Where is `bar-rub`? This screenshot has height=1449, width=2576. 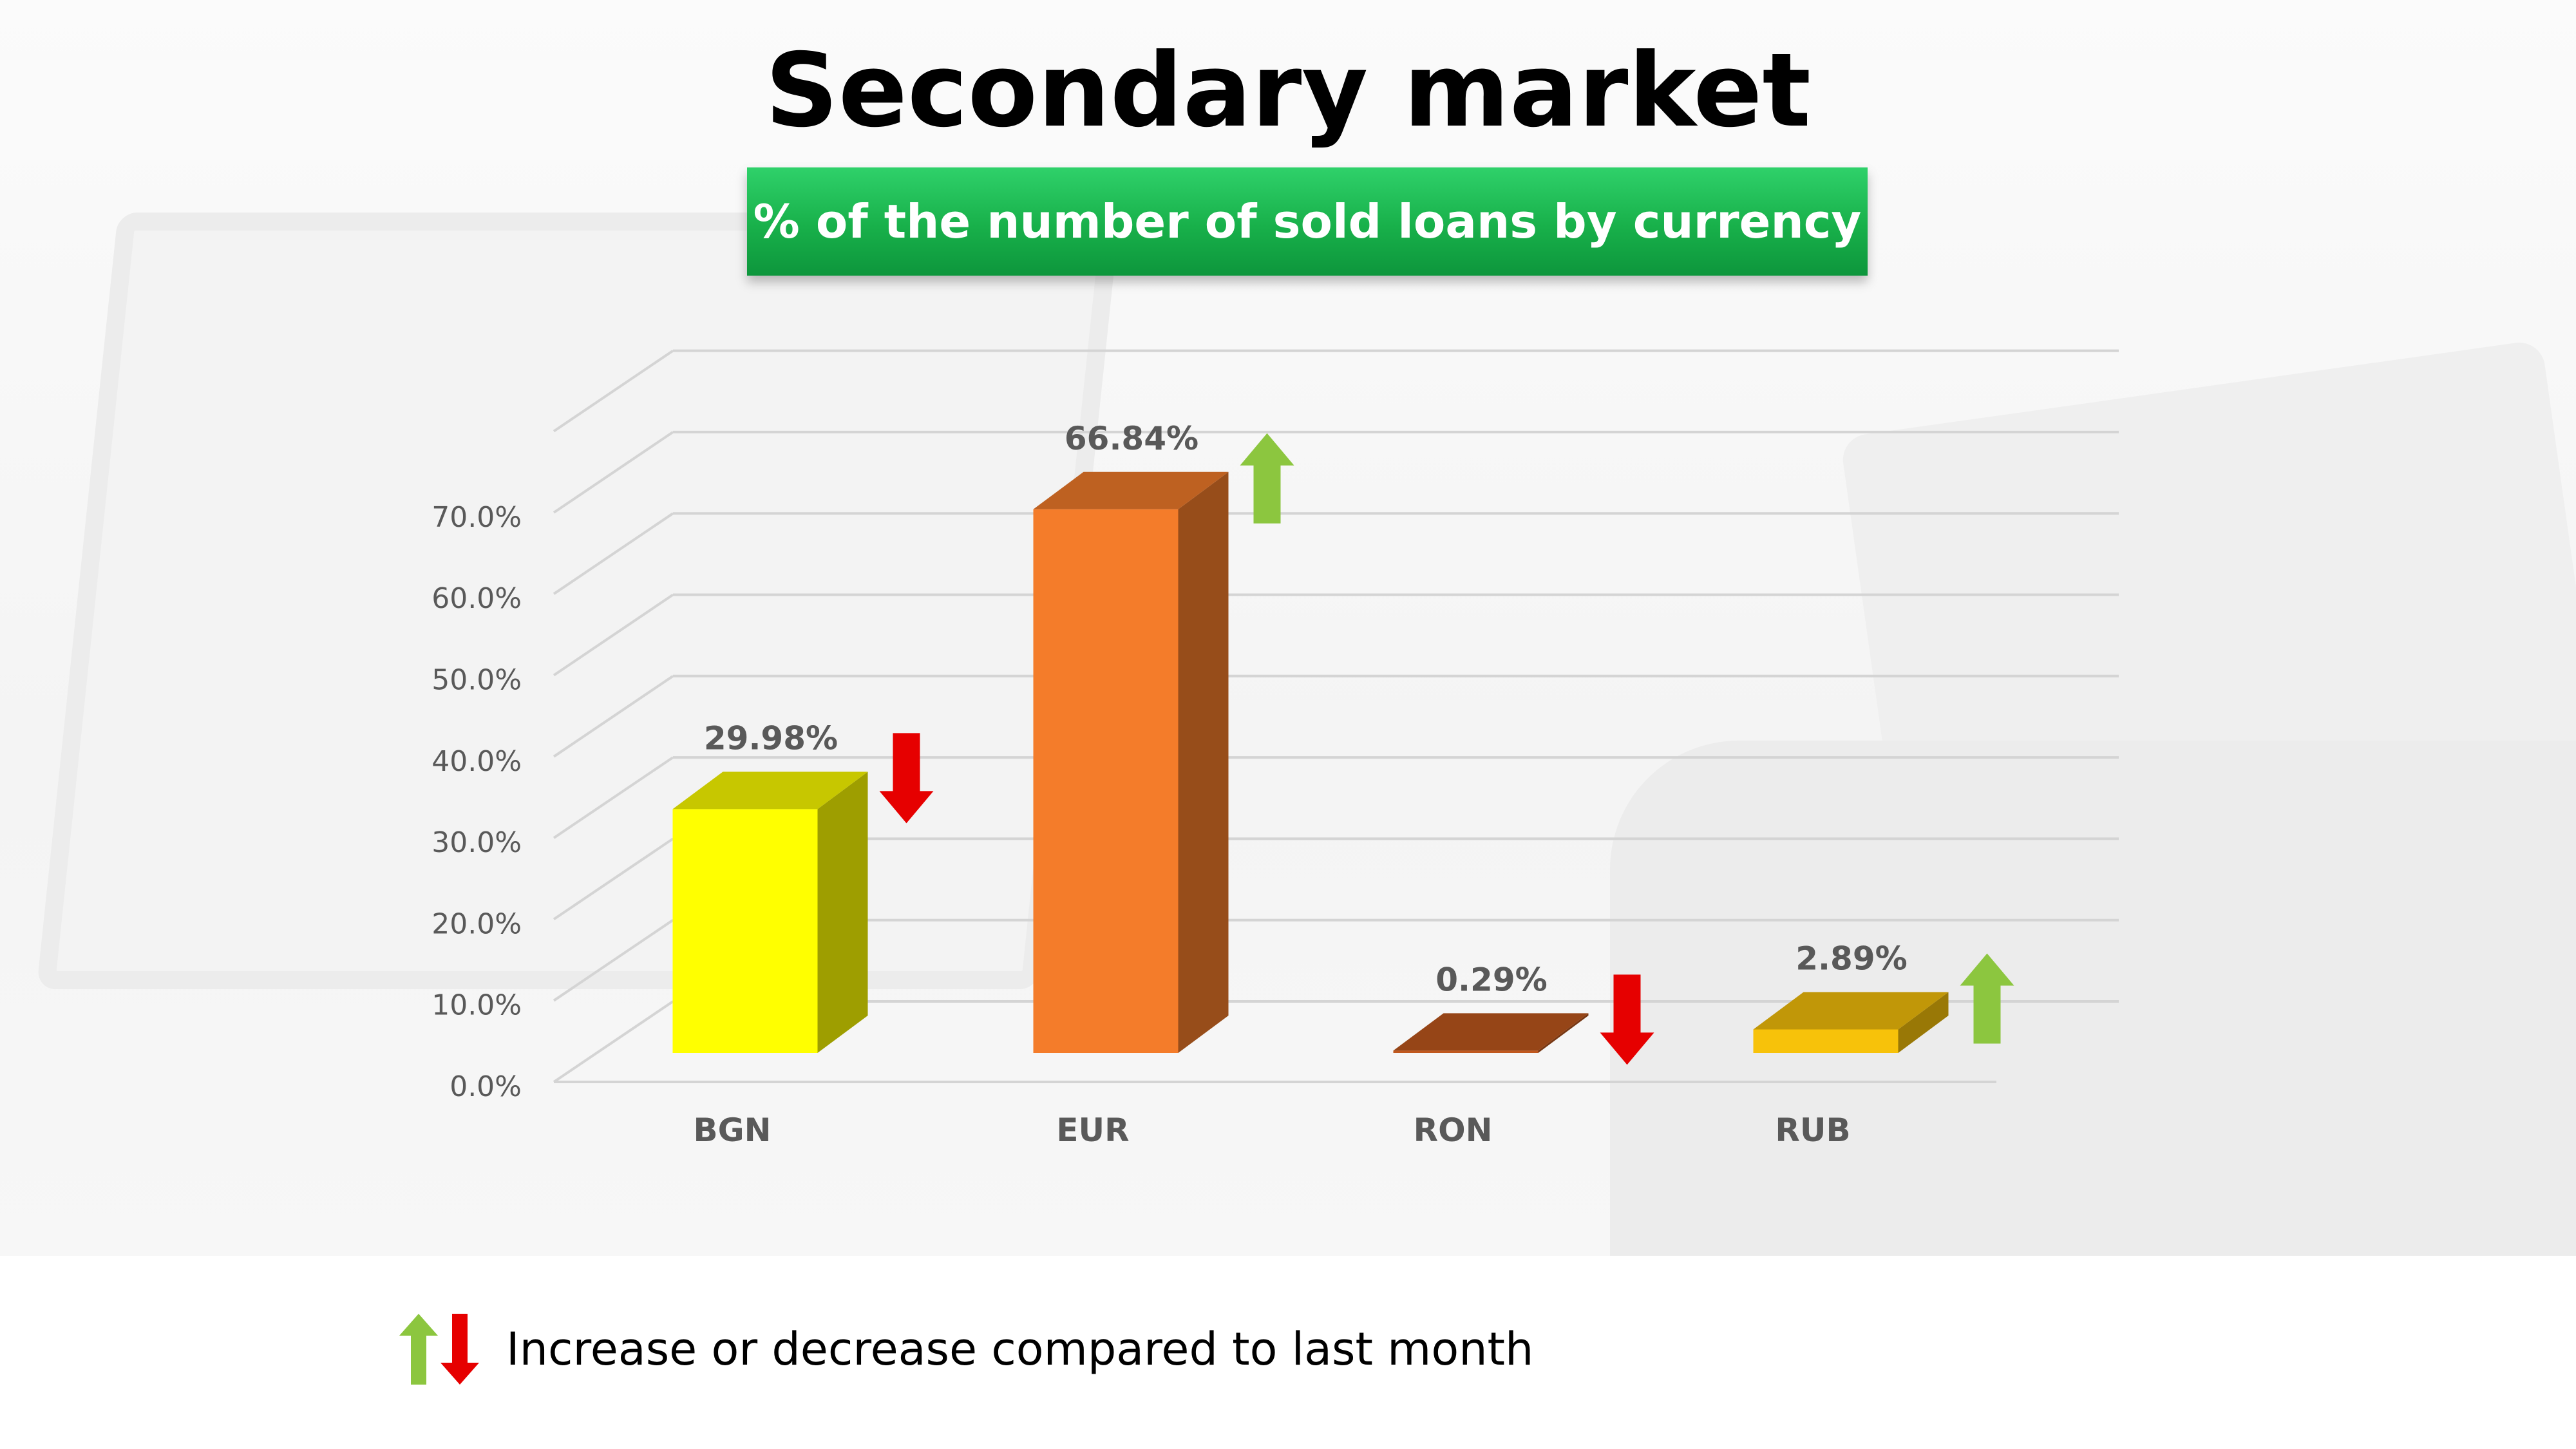
bar-rub is located at coordinates (1826, 1041).